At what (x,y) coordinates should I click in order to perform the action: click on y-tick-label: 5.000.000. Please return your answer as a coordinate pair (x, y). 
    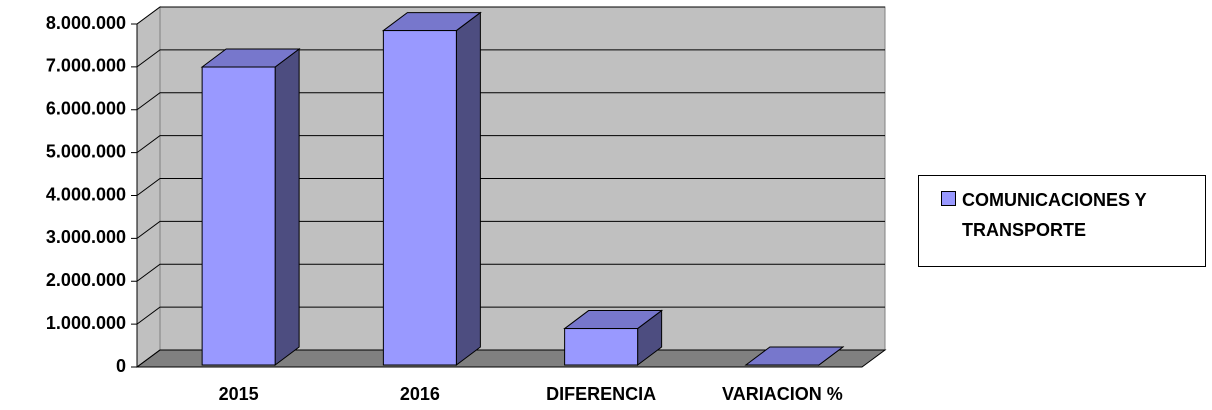
    Looking at the image, I should click on (86, 151).